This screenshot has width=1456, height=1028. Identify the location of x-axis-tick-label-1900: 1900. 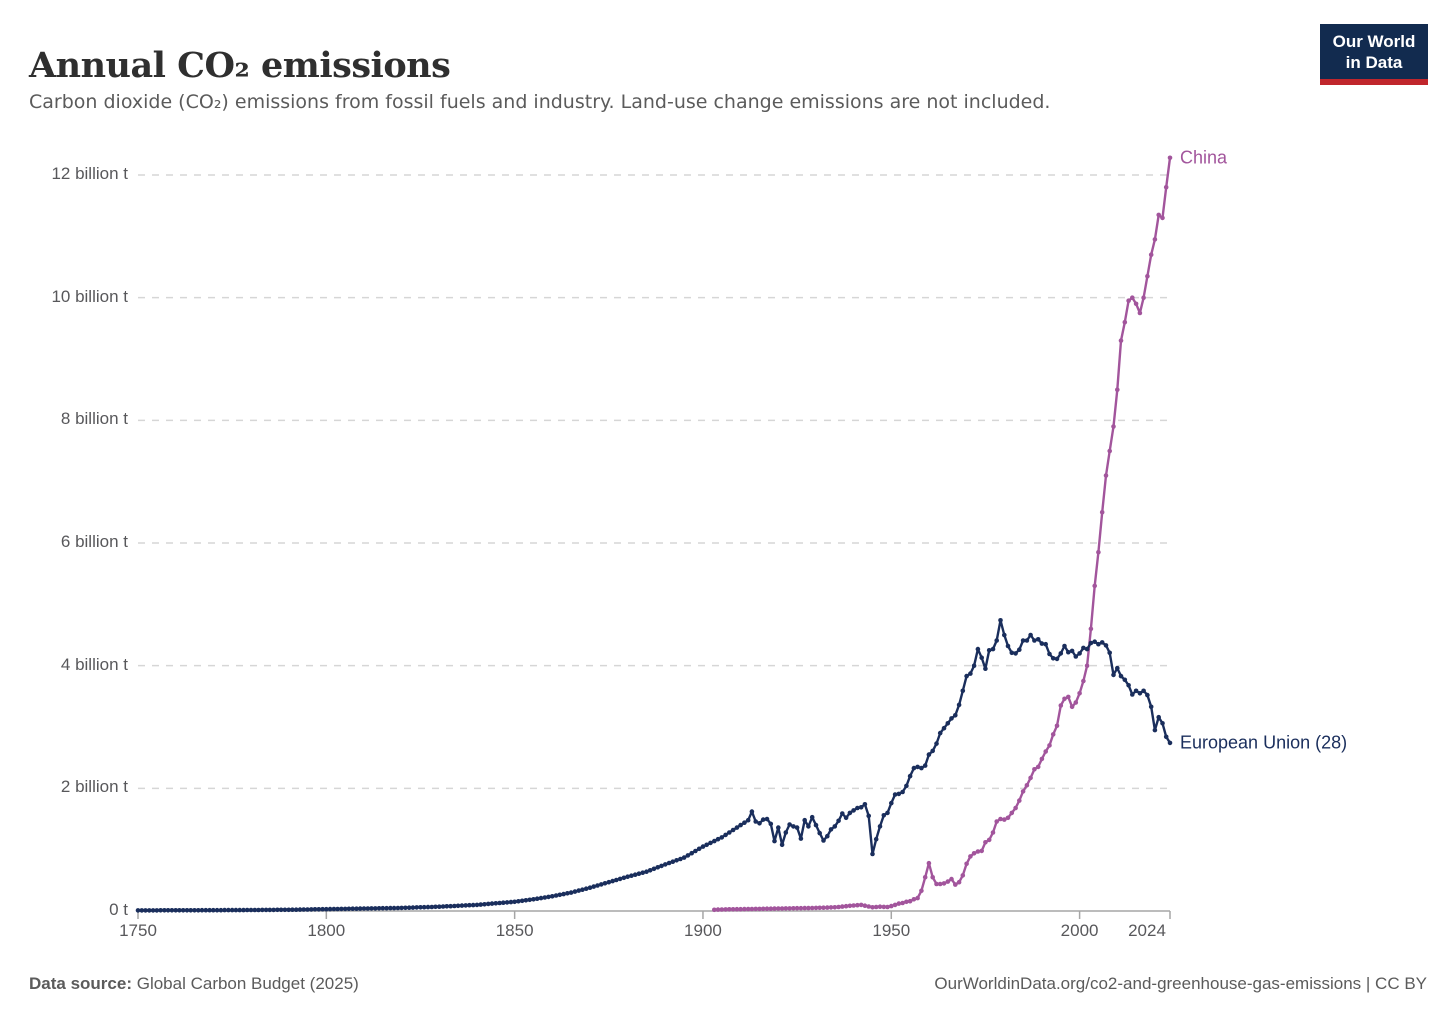
(703, 930).